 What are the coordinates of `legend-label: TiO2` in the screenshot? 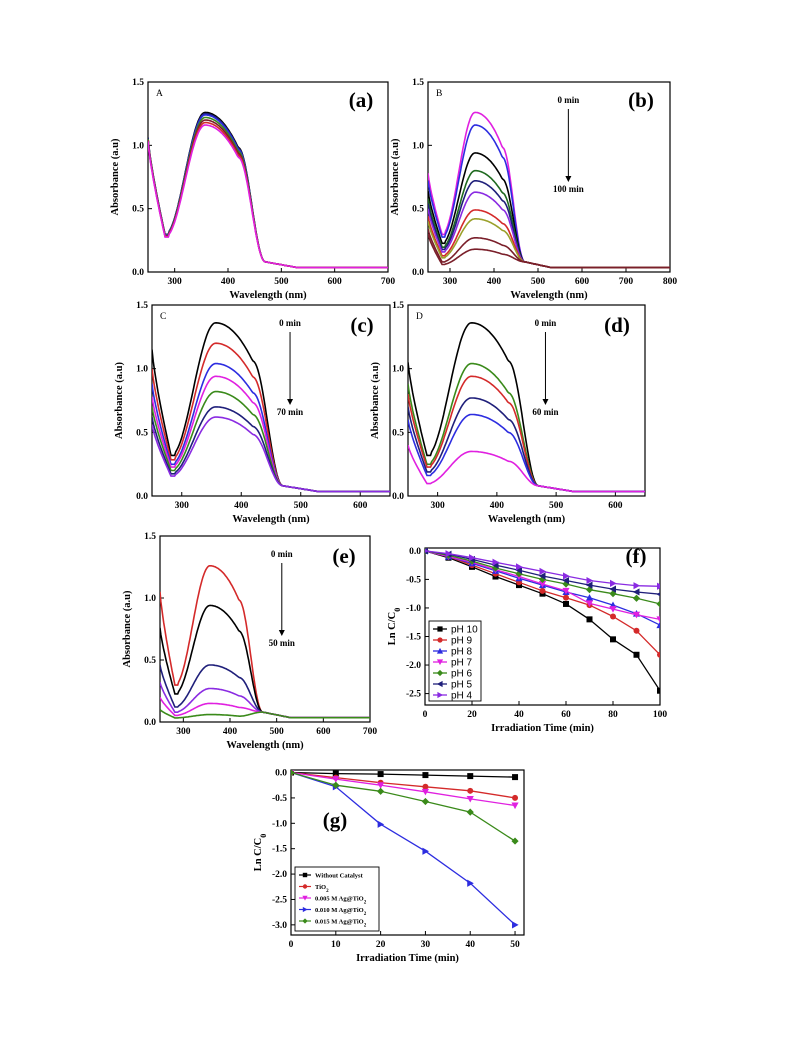 It's located at (322, 889).